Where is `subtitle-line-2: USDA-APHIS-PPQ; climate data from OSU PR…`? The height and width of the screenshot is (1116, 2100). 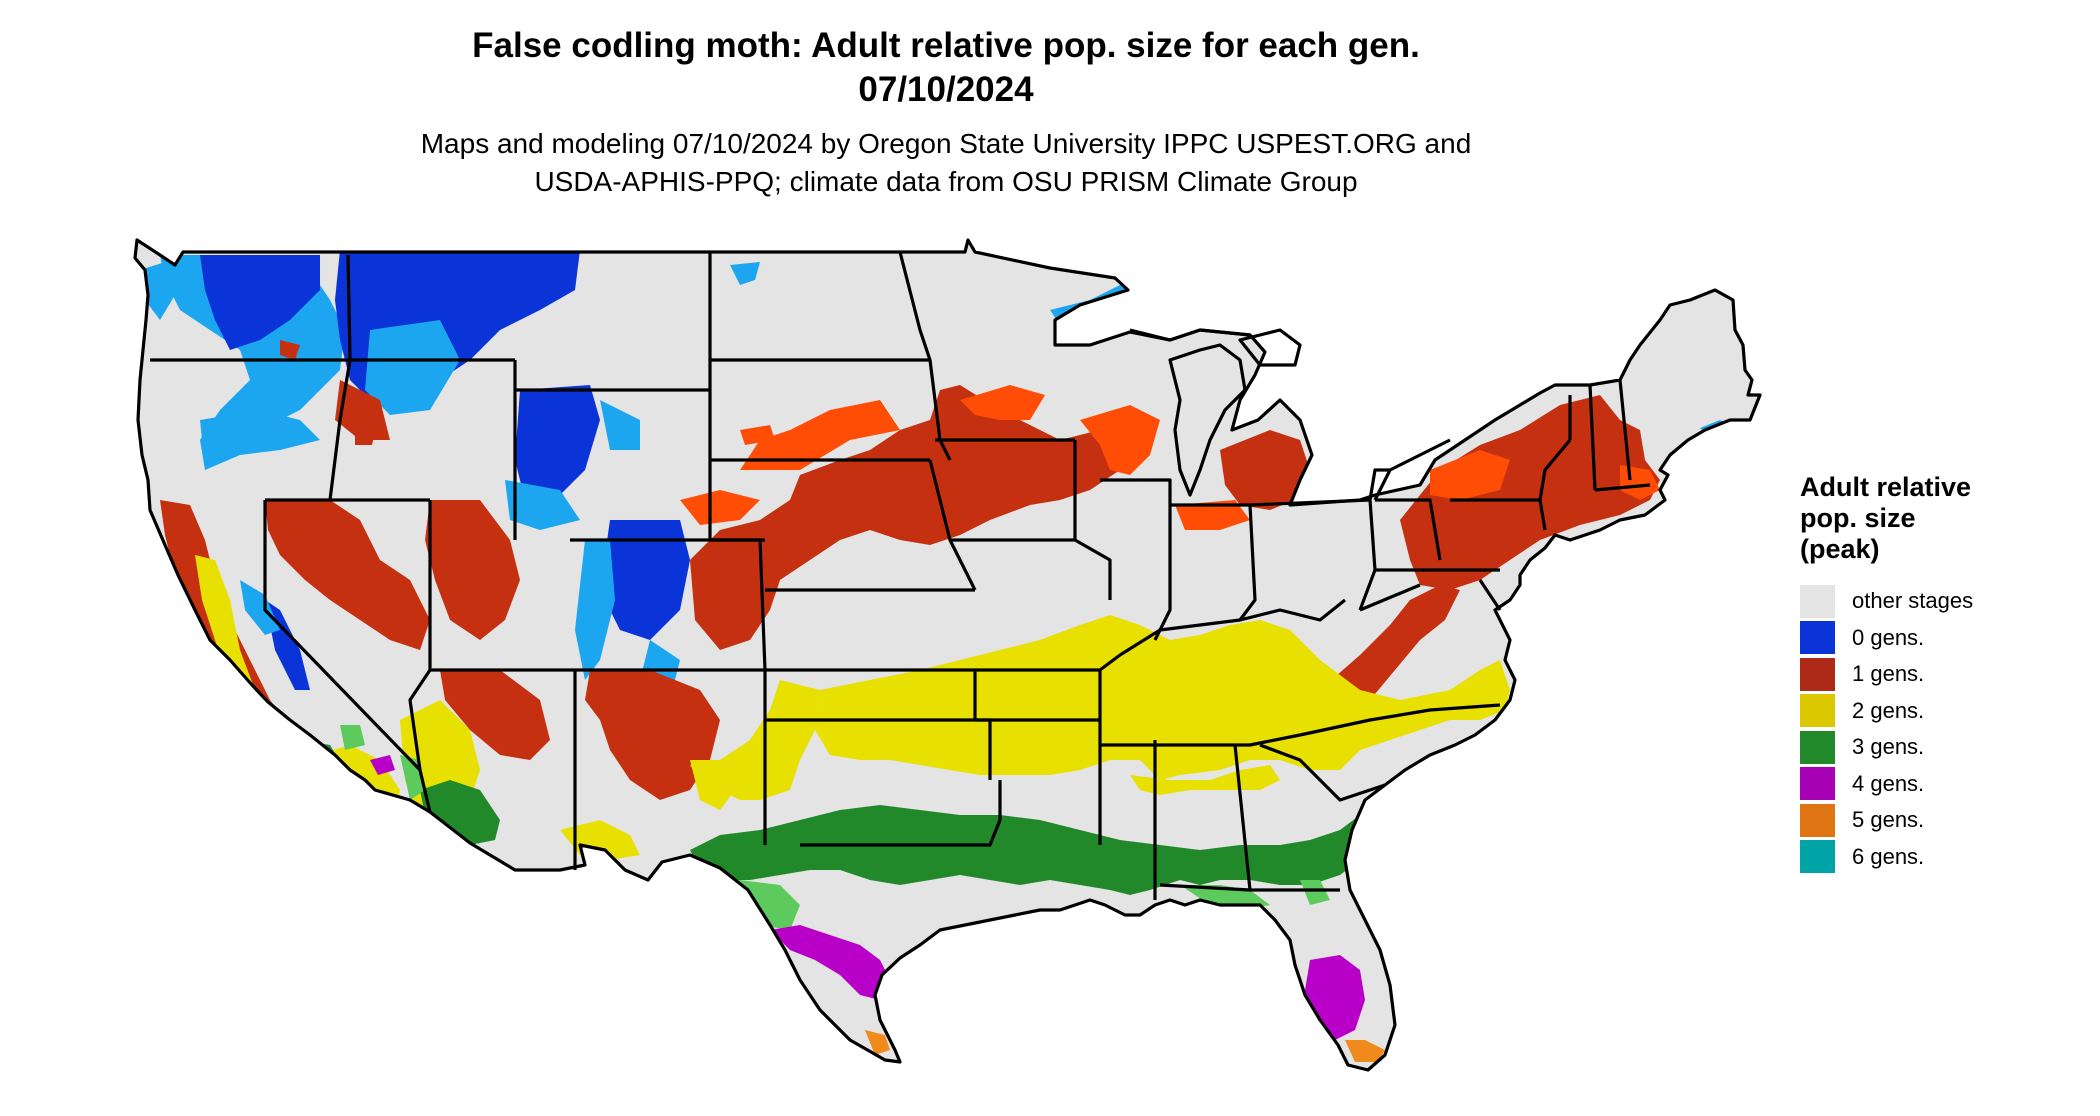 subtitle-line-2: USDA-APHIS-PPQ; climate data from OSU PR… is located at coordinates (946, 181).